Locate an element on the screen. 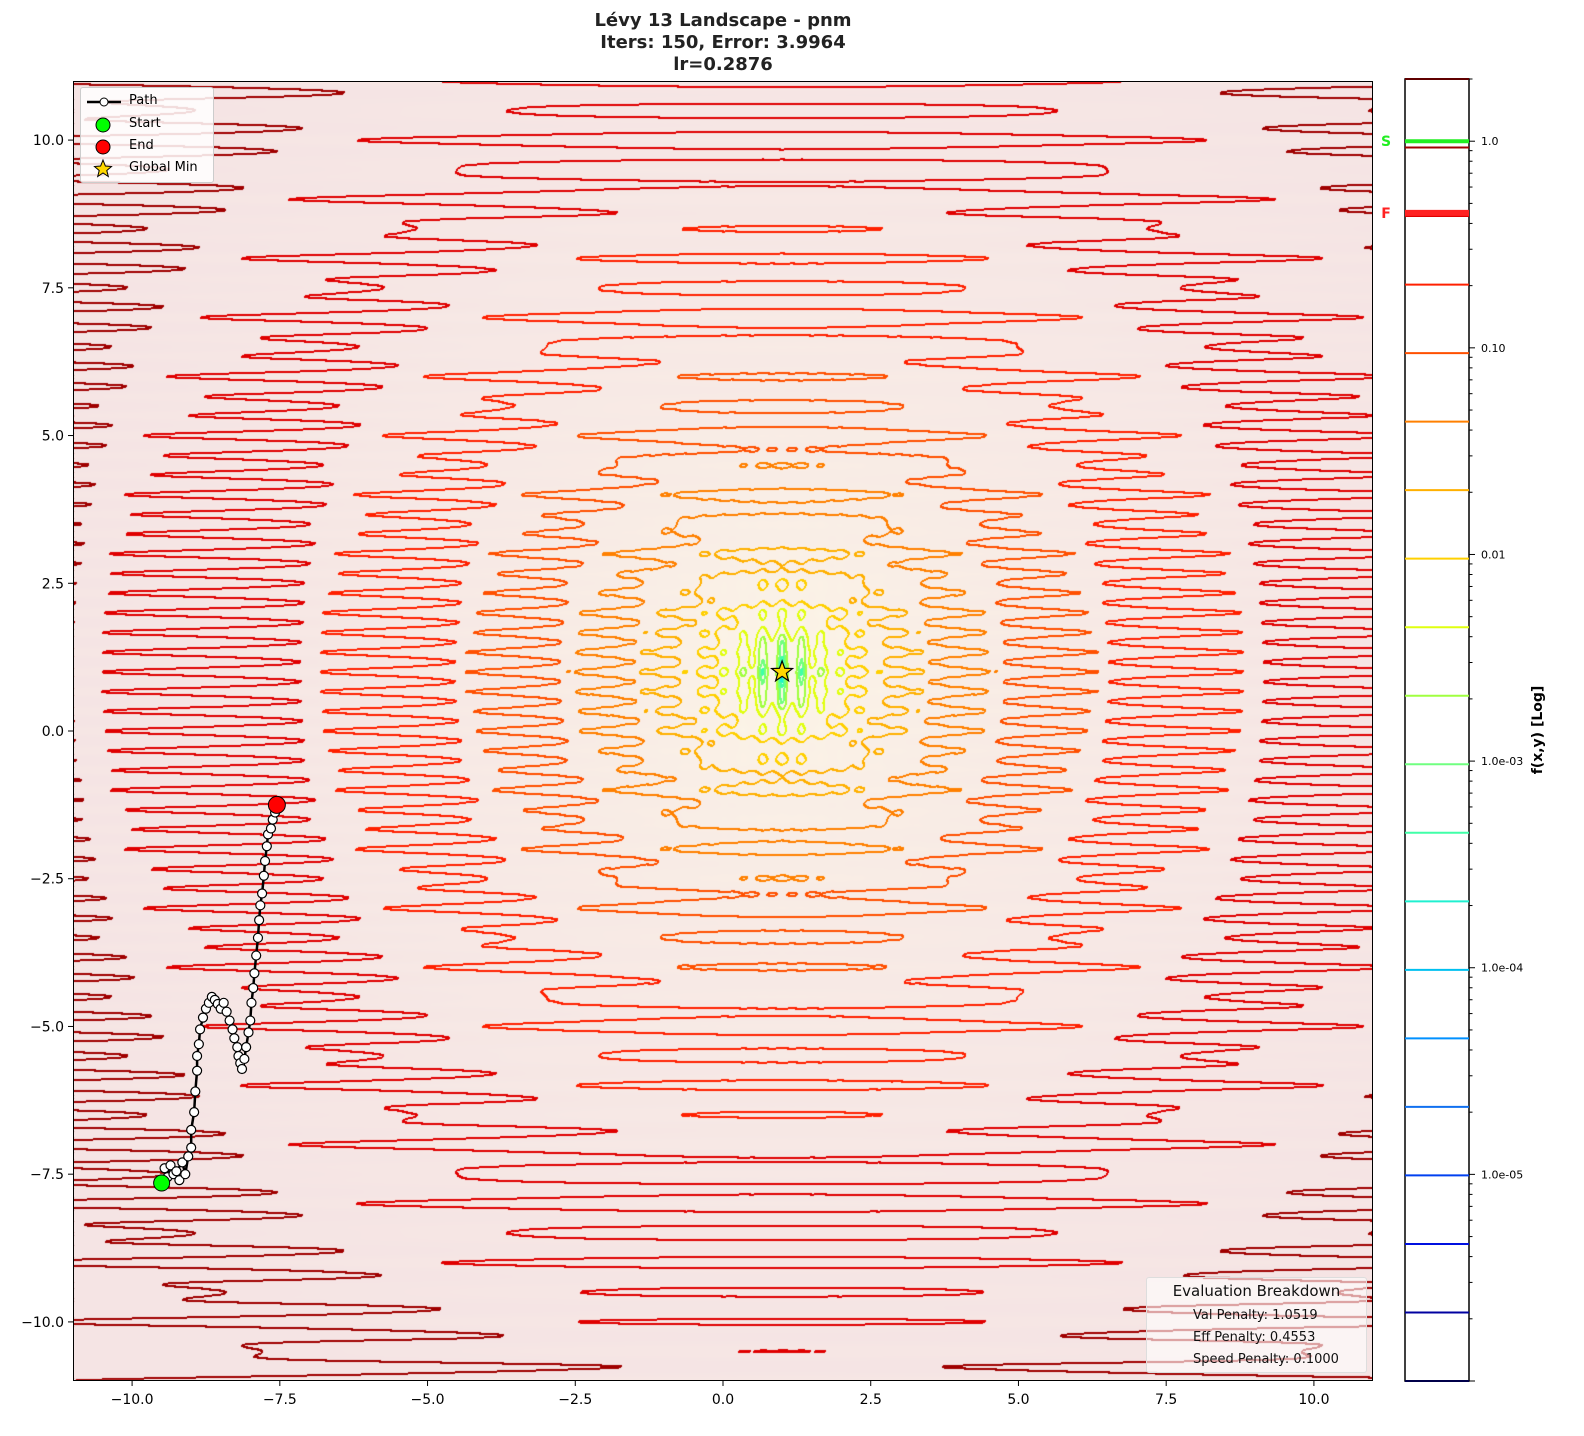 Image resolution: width=1584 pixels, height=1436 pixels. y-tick-label: −7.5 is located at coordinates (47, 1175).